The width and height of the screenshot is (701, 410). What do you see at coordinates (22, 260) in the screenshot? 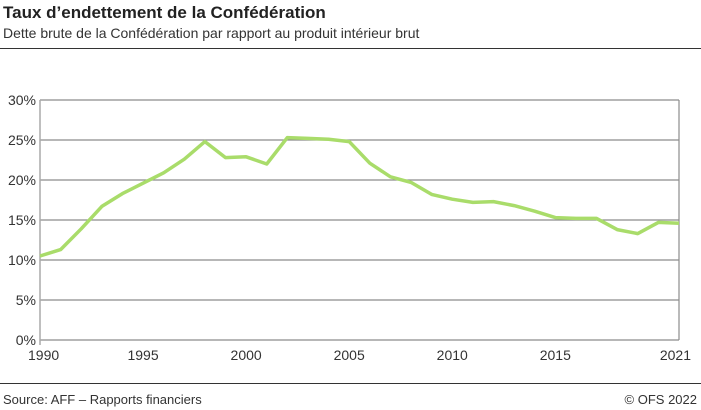
I see `y-tick-label: 10%` at bounding box center [22, 260].